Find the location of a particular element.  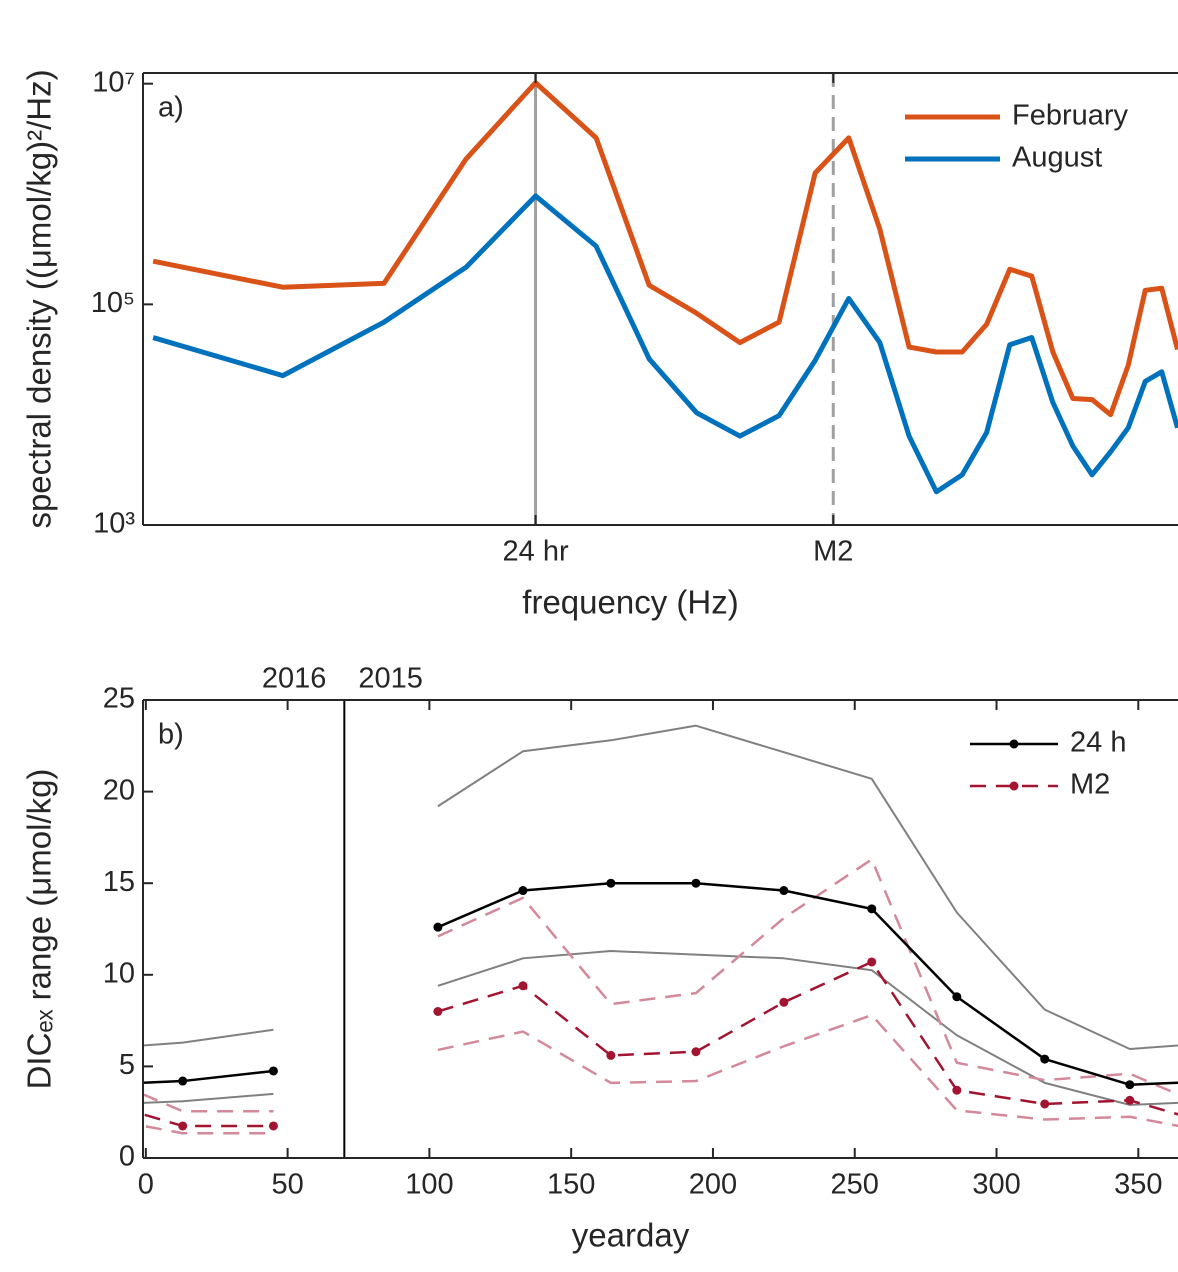

x-tick-label: 150 is located at coordinates (571, 1185).